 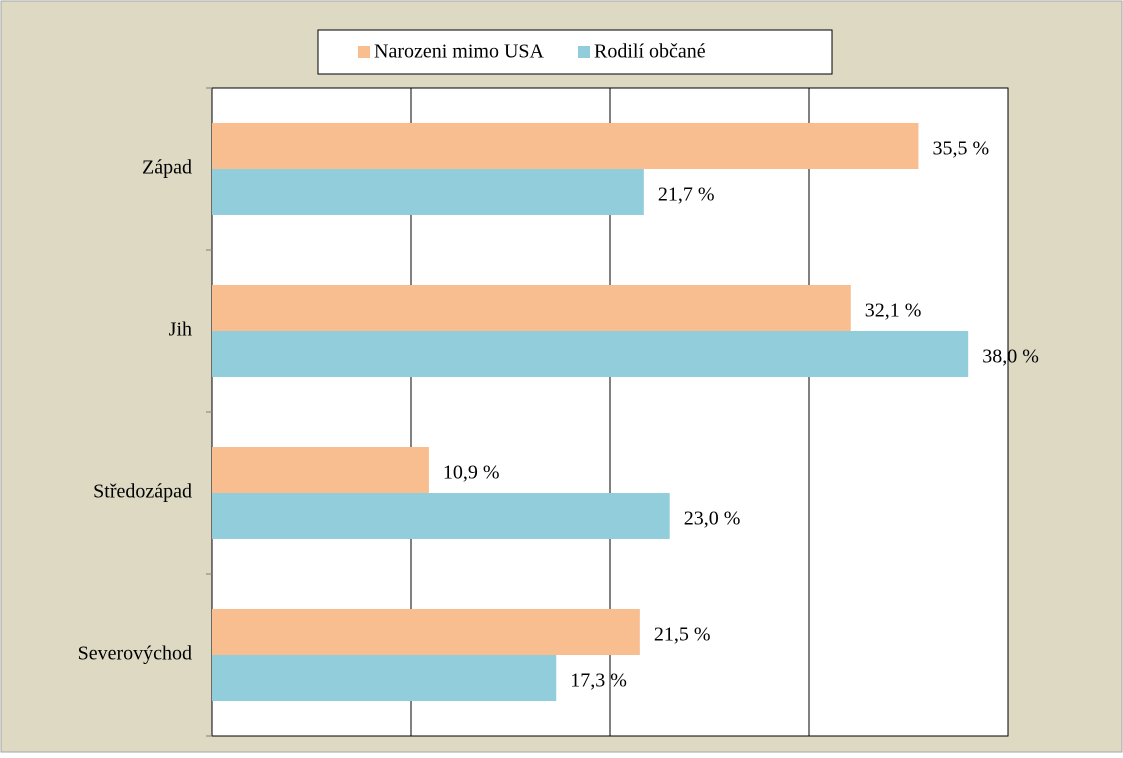 I want to click on legend-box, so click(x=575, y=52).